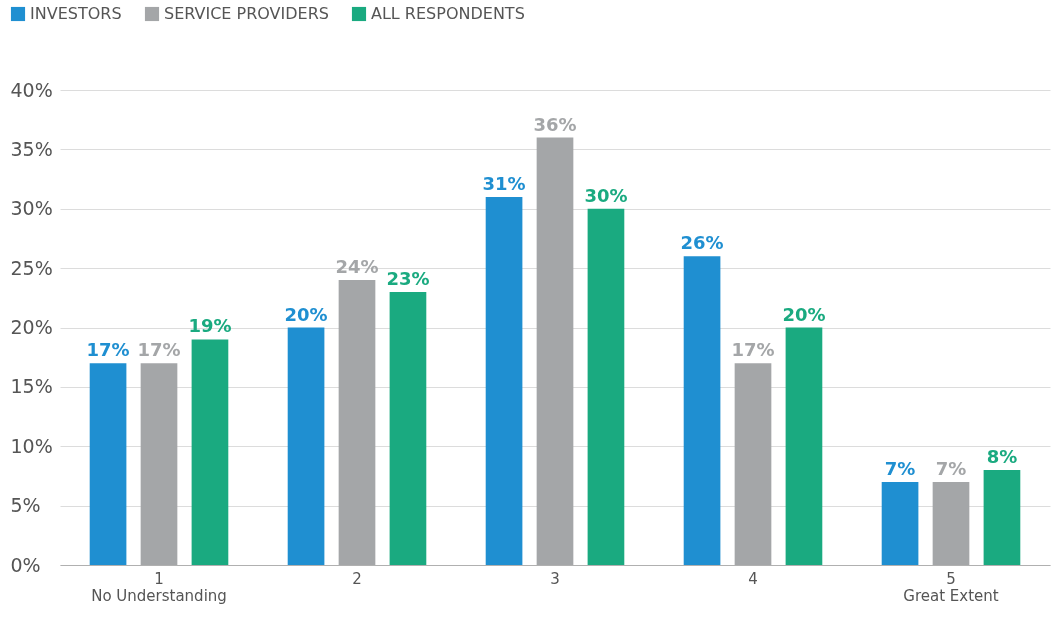  Describe the element at coordinates (1002, 456) in the screenshot. I see `data-label: 8%` at that location.